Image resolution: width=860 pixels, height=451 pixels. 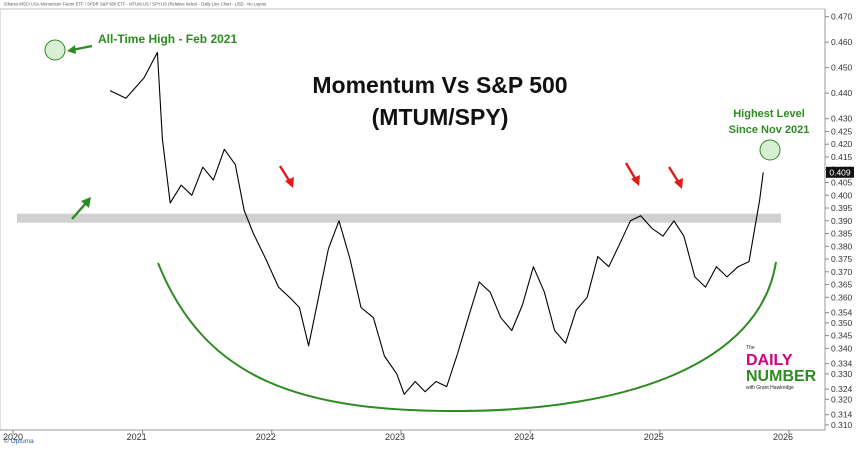 What do you see at coordinates (842, 323) in the screenshot?
I see `y-tick-label-0.350: 0.350` at bounding box center [842, 323].